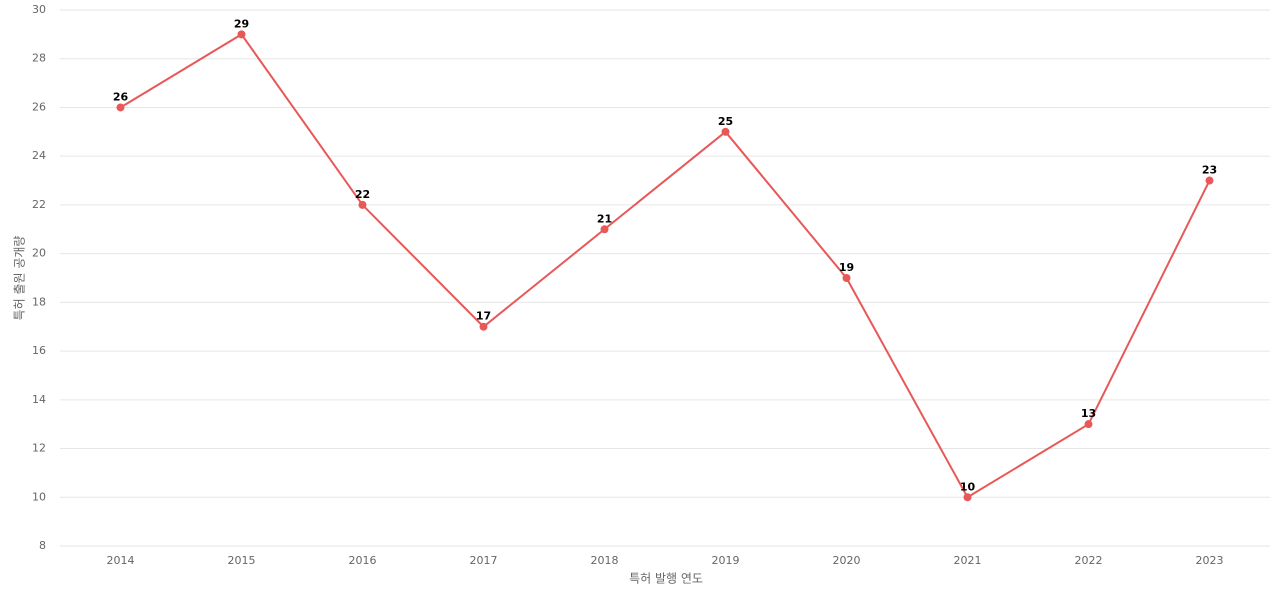 The image size is (1280, 604). What do you see at coordinates (39, 58) in the screenshot?
I see `y-tick-label: 28` at bounding box center [39, 58].